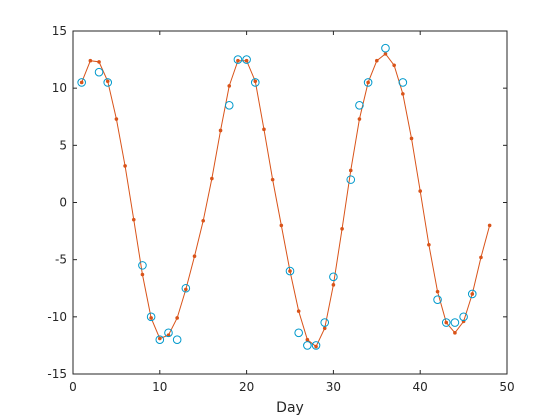  I want to click on x-tick-label: 30, so click(333, 387).